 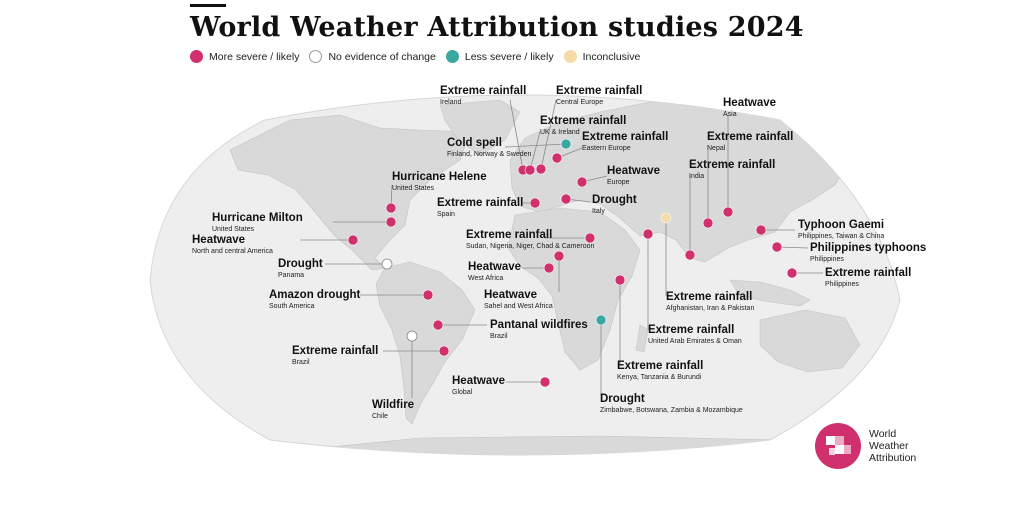 I want to click on event-marker-pantanal, so click(x=438, y=325).